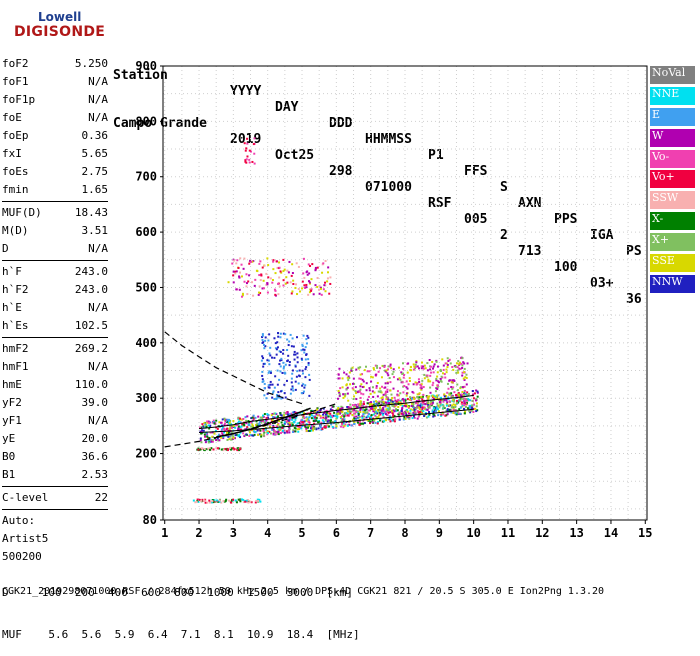 Image resolution: width=700 pixels, height=656 pixels. What do you see at coordinates (91, 212) in the screenshot?
I see `param-value: 18.43` at bounding box center [91, 212].